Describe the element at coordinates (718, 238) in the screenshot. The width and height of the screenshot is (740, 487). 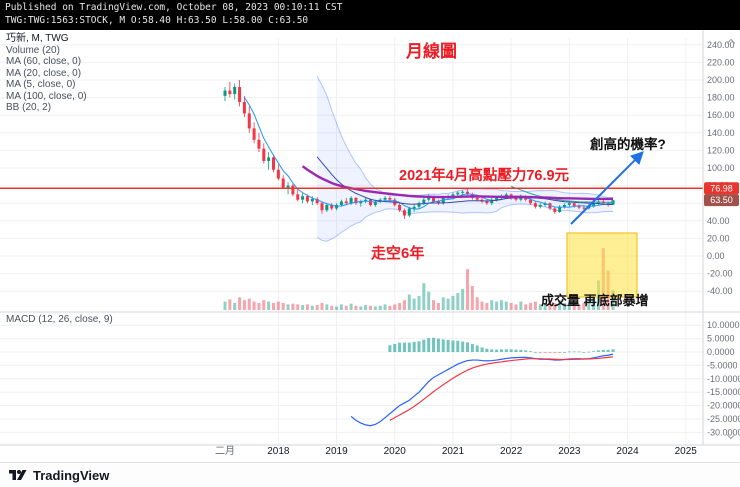
I see `price-tick: 20.00` at that location.